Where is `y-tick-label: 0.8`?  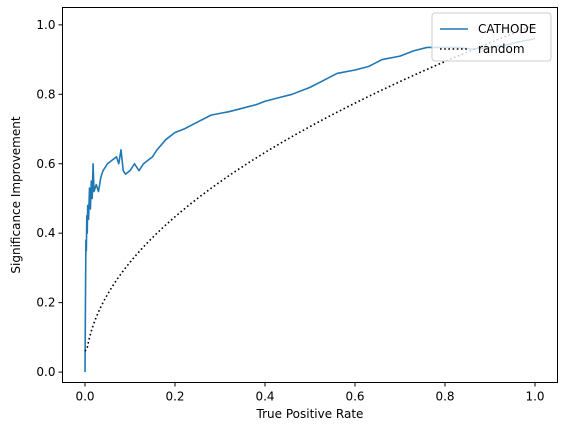
y-tick-label: 0.8 is located at coordinates (45, 94).